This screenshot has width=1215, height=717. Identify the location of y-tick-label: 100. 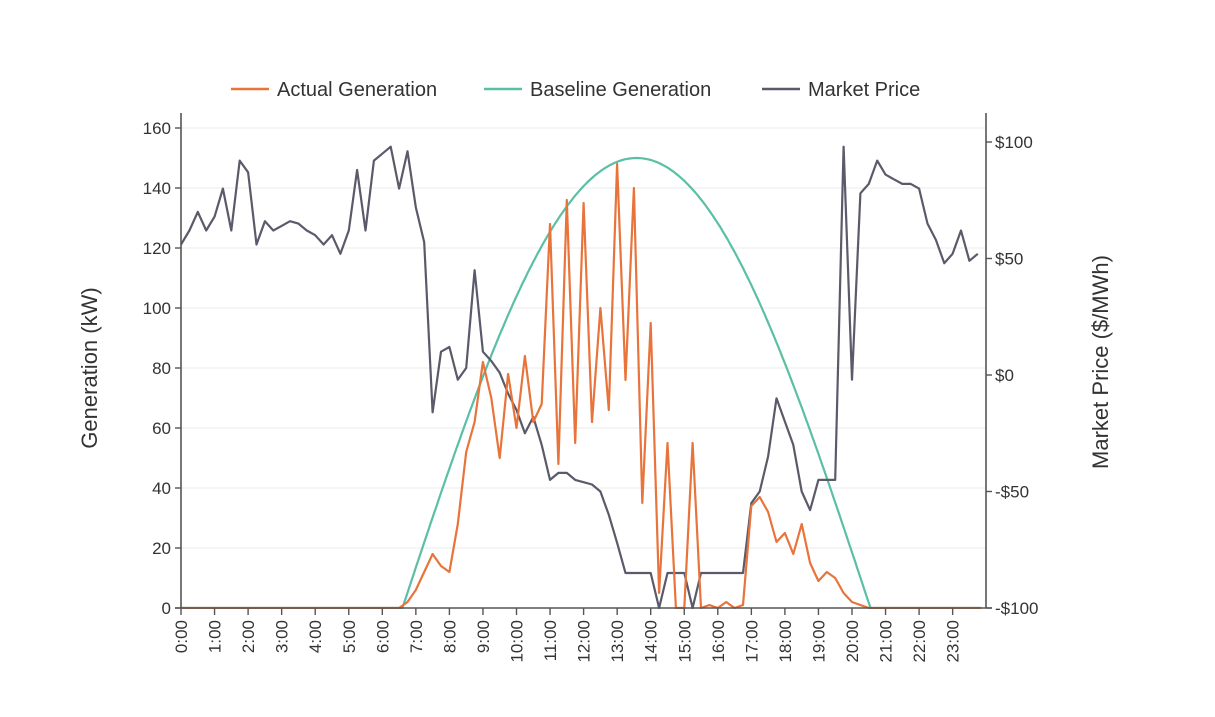
(157, 308).